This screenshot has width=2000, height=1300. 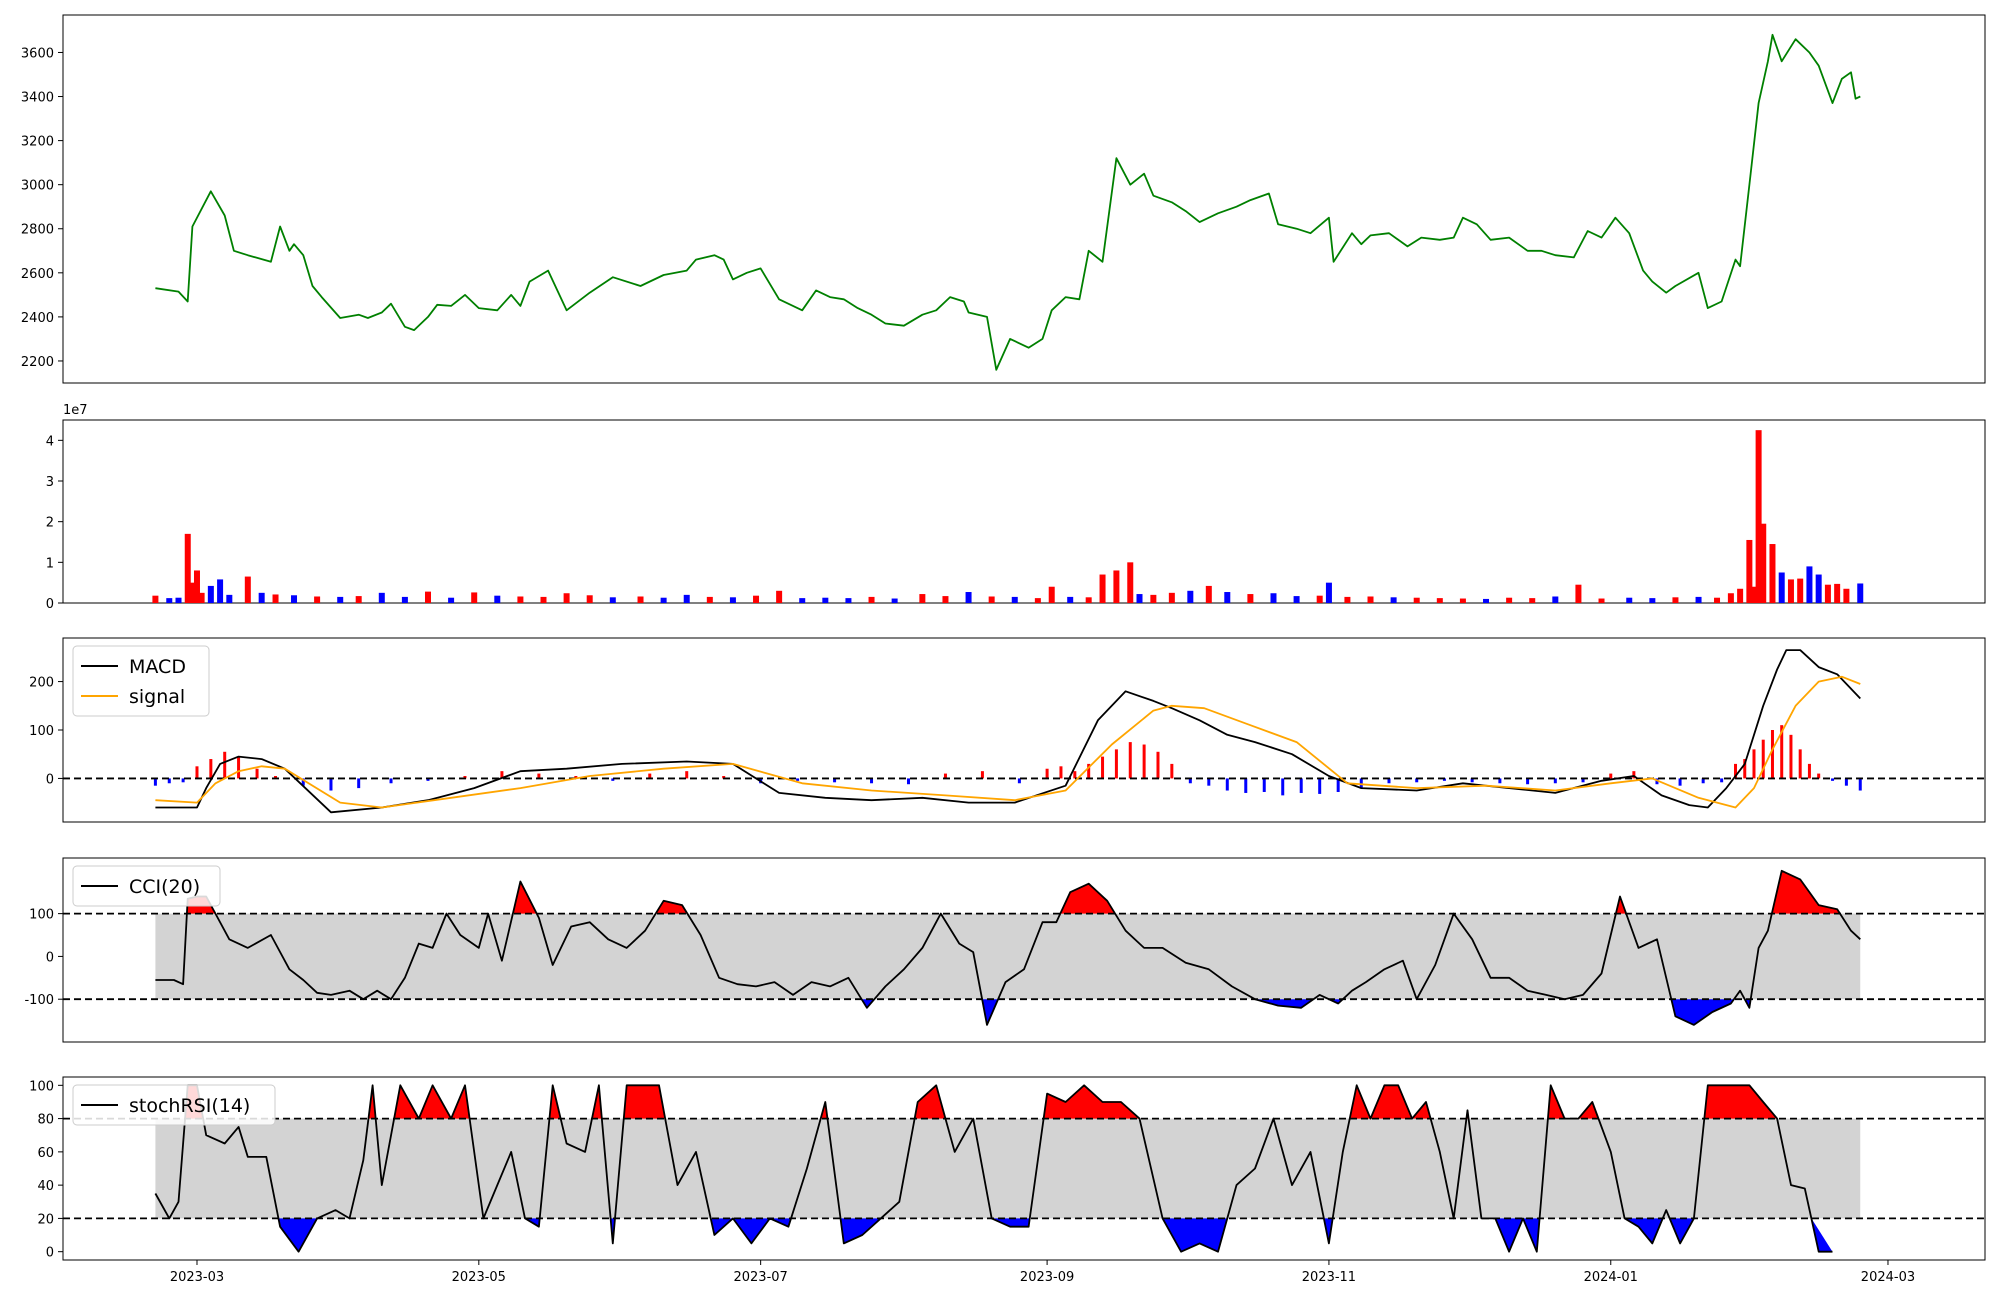 I want to click on stochrsi-frame, so click(x=1024, y=1168).